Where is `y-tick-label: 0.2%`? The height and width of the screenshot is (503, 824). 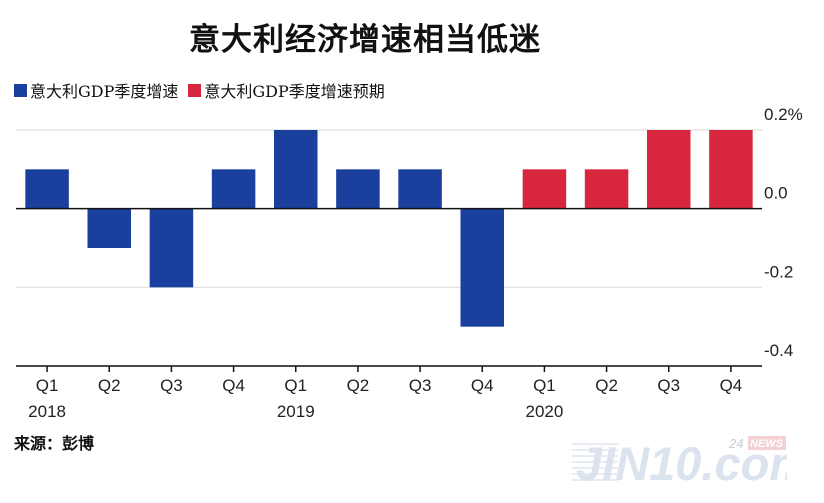 y-tick-label: 0.2% is located at coordinates (783, 114).